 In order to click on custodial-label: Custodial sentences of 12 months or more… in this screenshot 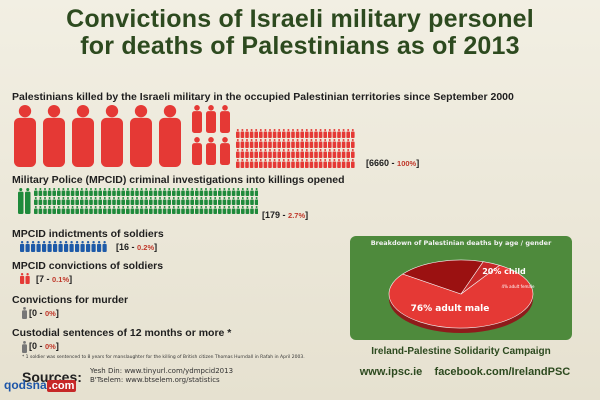, I will do `click(122, 333)`.